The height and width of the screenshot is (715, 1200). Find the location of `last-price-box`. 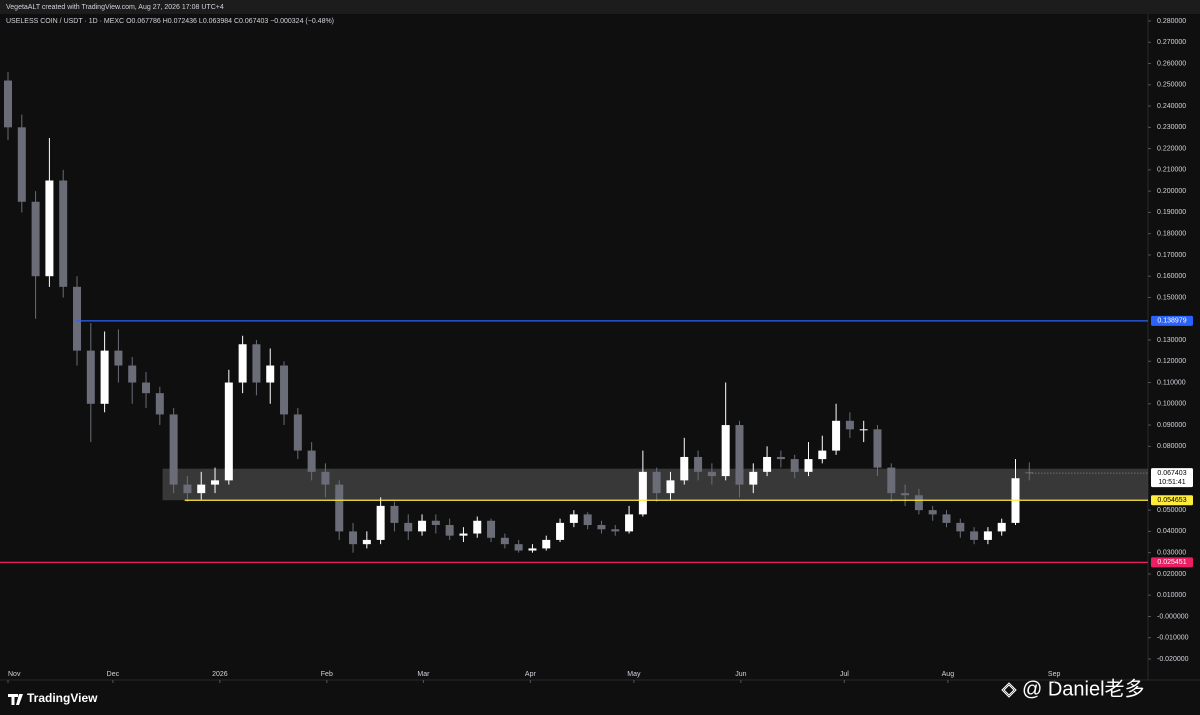

last-price-box is located at coordinates (1172, 478).